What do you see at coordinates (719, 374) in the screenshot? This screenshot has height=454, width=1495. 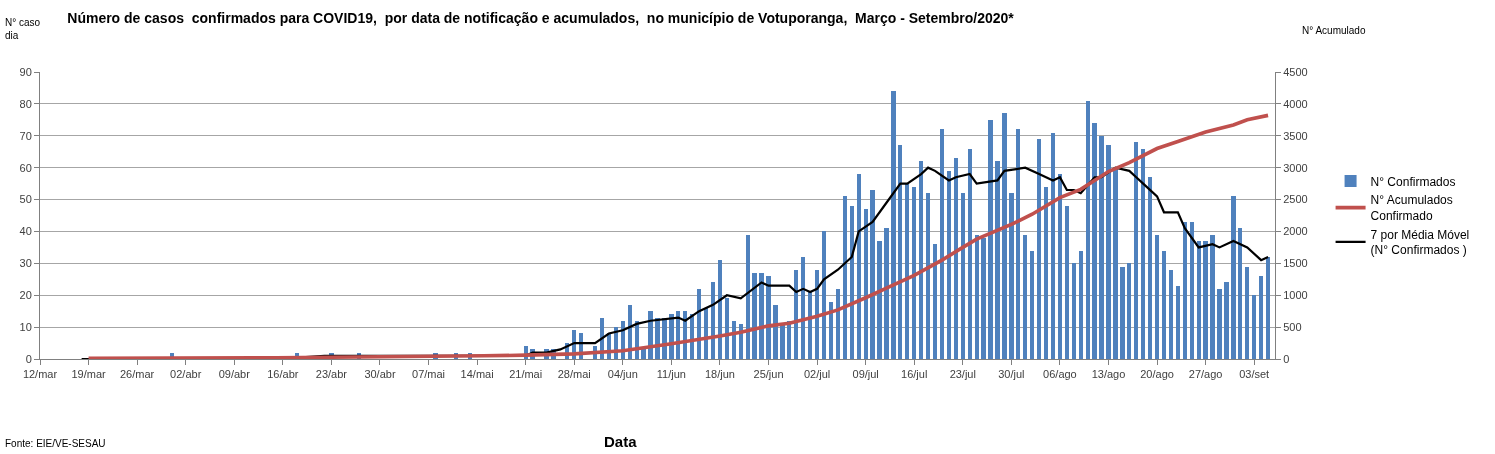 I see `x-tick-label: 18/jun` at bounding box center [719, 374].